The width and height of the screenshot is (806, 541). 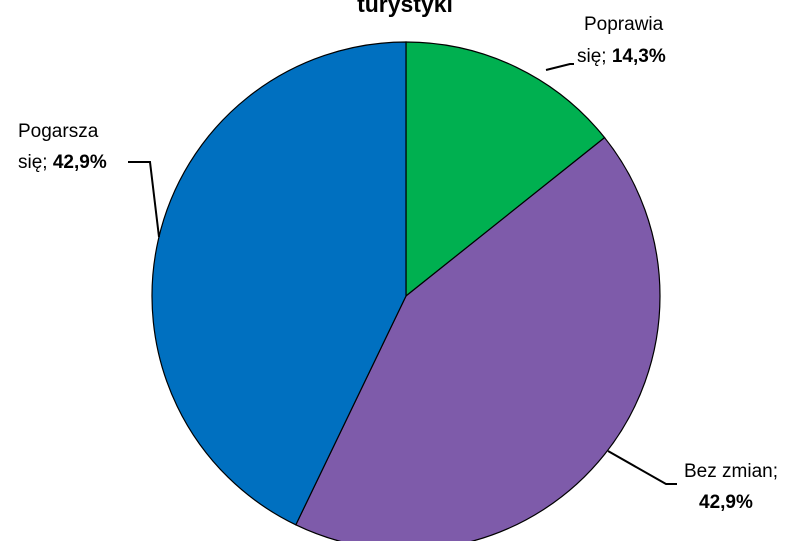 I want to click on label-pogarsza-value: 42,9%, so click(x=80, y=162).